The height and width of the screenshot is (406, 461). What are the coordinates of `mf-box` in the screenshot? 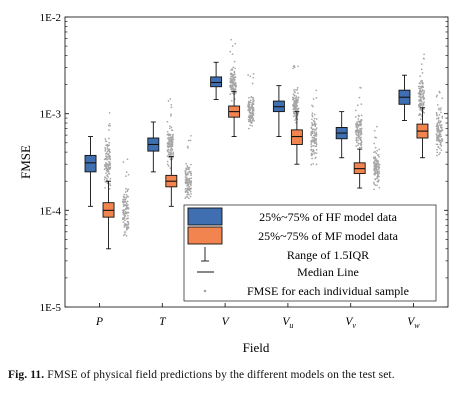 It's located at (296, 137).